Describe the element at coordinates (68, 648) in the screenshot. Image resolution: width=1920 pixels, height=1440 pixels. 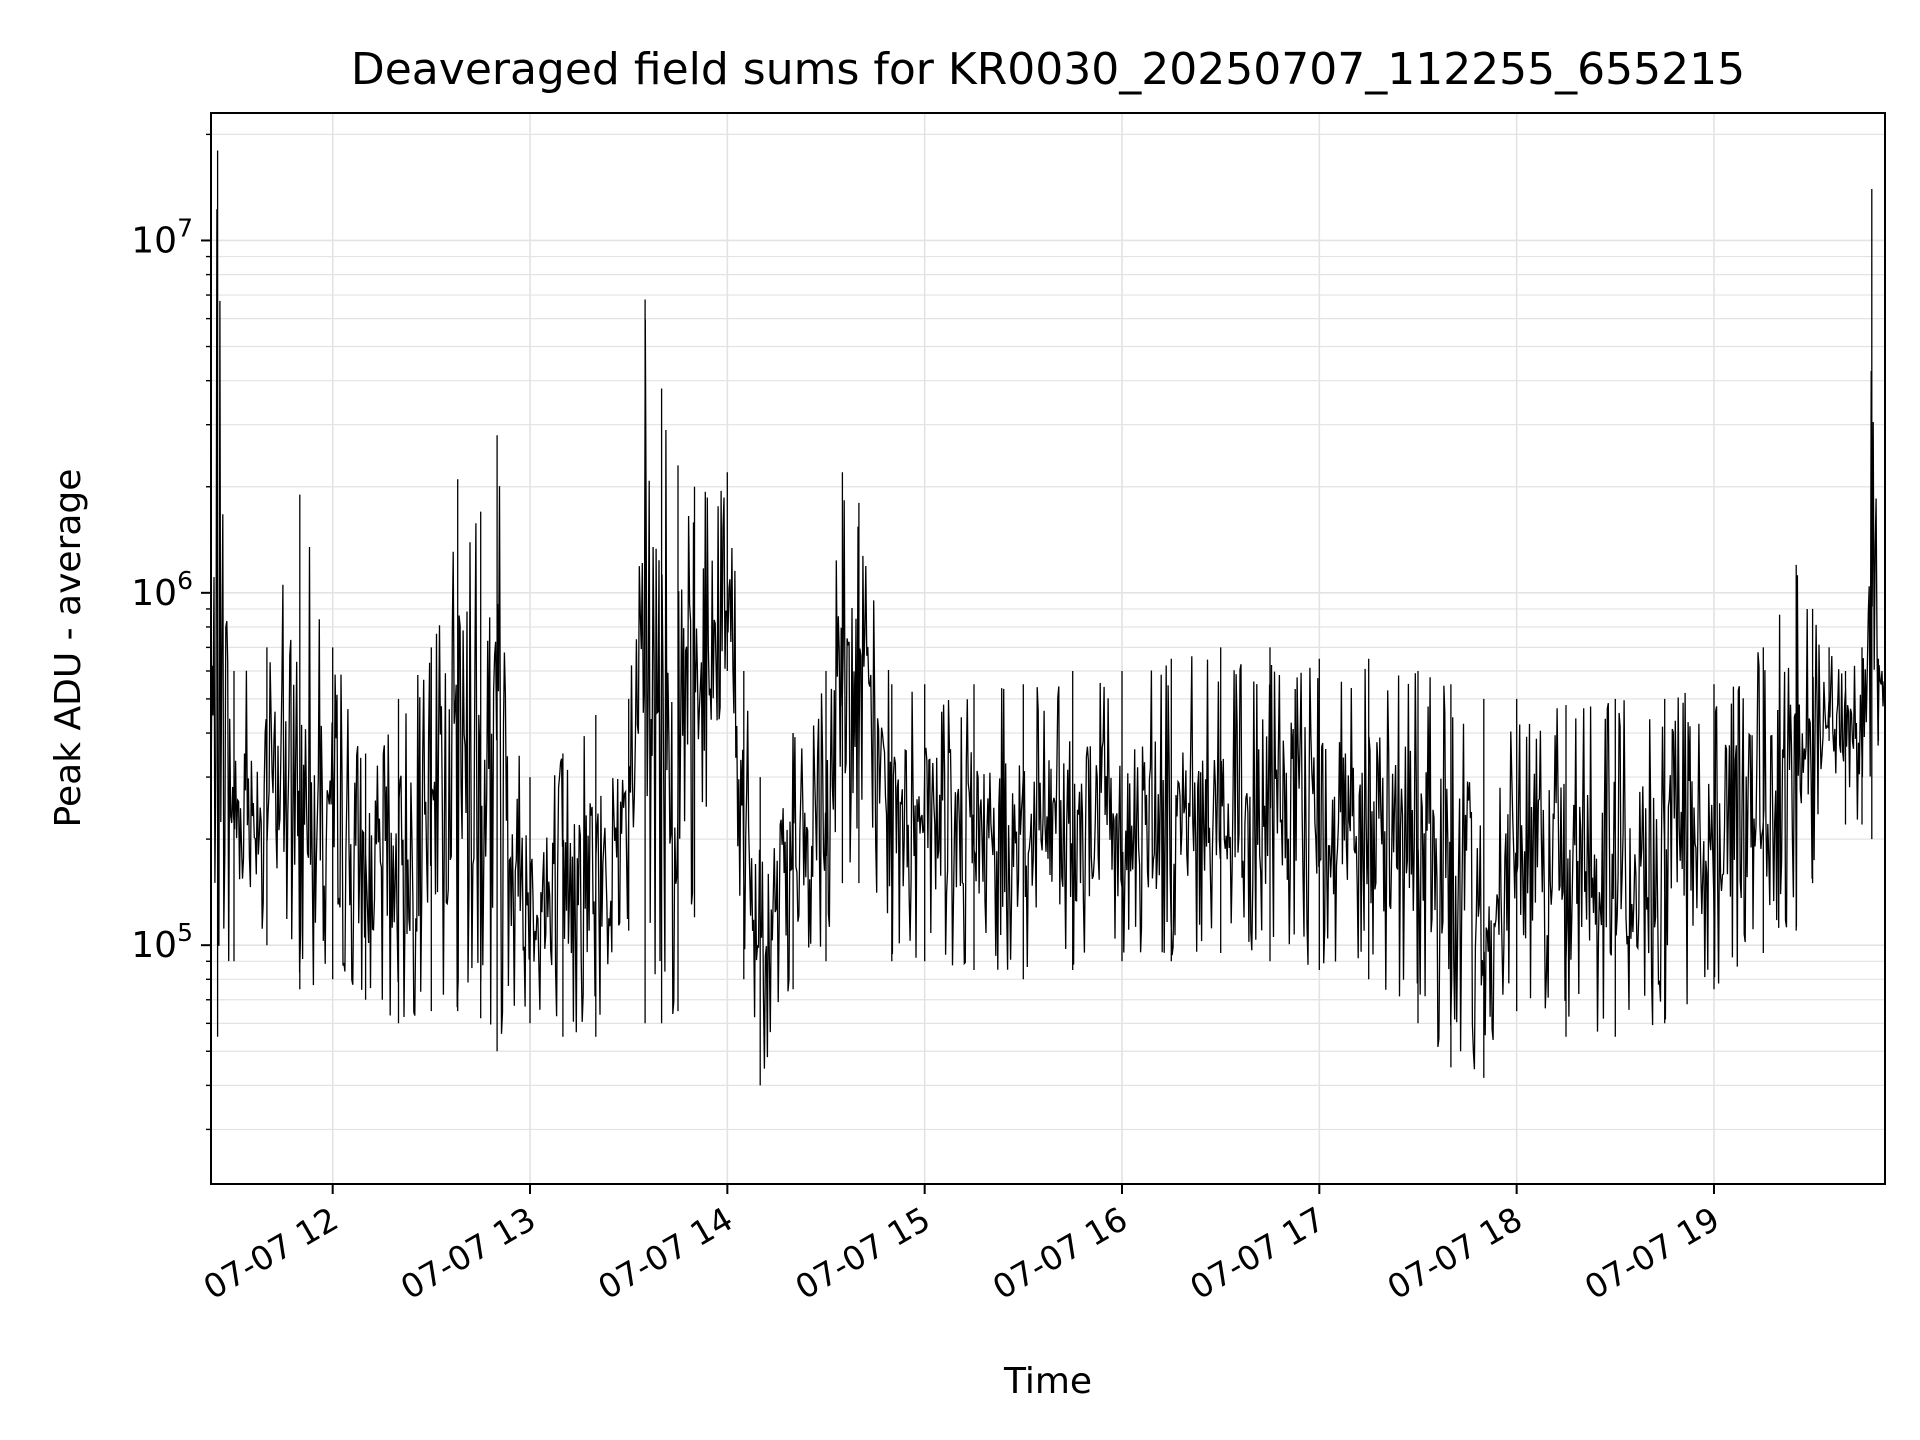
I see `y-axis-label: Peak ADU - average` at that location.